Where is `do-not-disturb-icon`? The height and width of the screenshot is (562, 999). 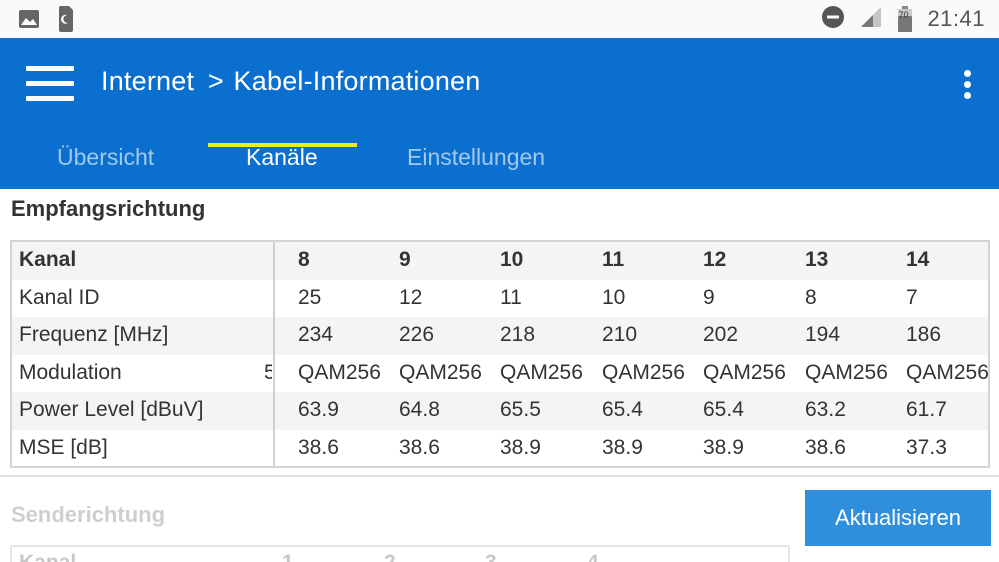 do-not-disturb-icon is located at coordinates (833, 19).